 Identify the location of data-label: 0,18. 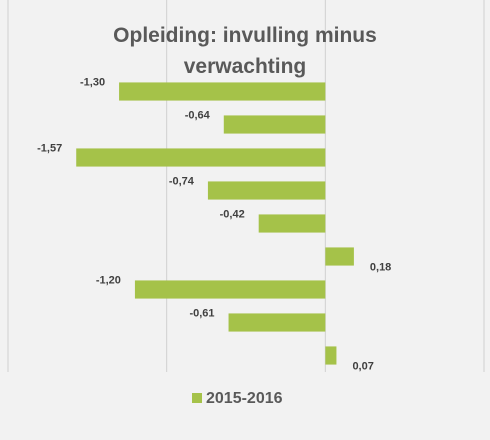
(380, 267).